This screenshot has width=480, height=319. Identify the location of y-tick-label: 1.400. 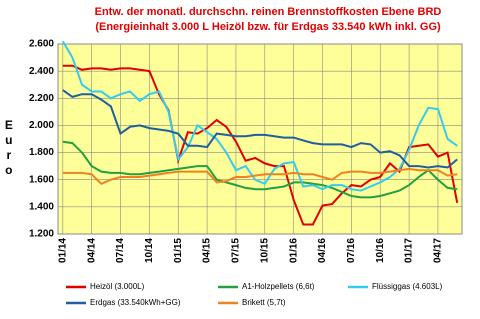
(41, 206).